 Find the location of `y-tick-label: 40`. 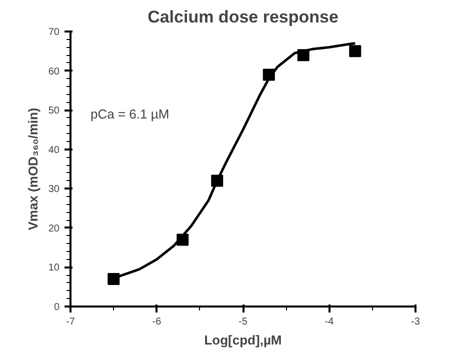

y-tick-label: 40 is located at coordinates (54, 150).